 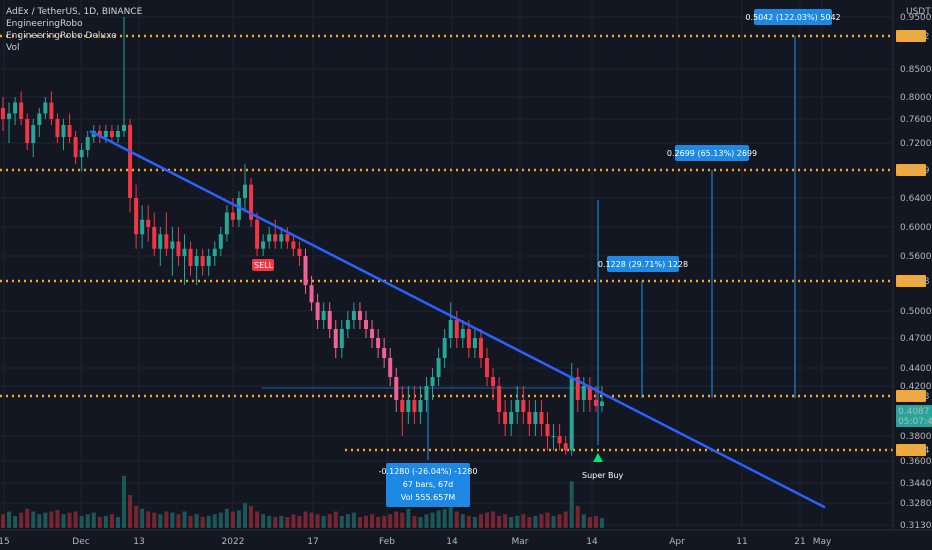 I want to click on x-tick-label: Dec, so click(x=80, y=542).